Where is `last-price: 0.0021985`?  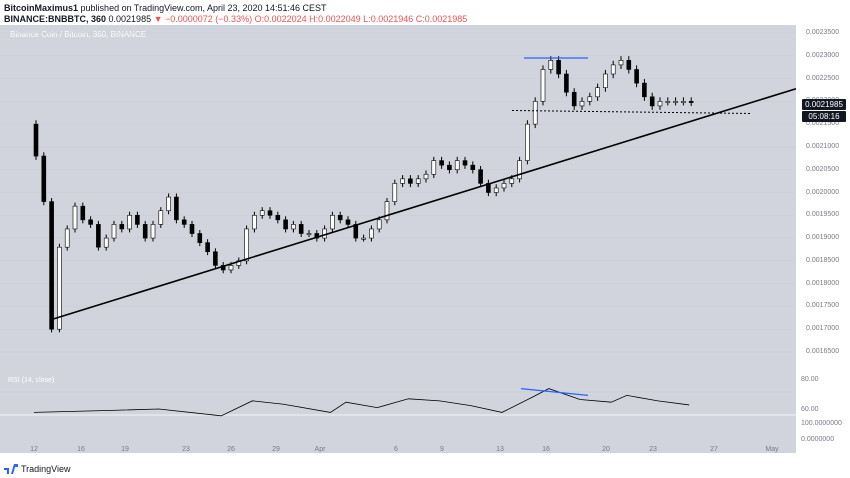
last-price: 0.0021985 is located at coordinates (130, 19).